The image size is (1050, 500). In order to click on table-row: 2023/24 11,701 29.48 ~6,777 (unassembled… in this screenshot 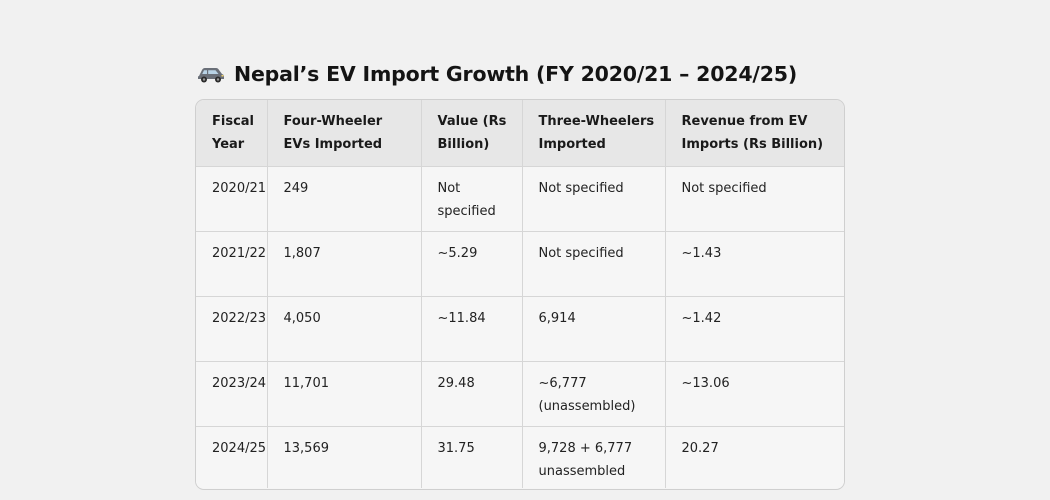, I will do `click(520, 394)`.